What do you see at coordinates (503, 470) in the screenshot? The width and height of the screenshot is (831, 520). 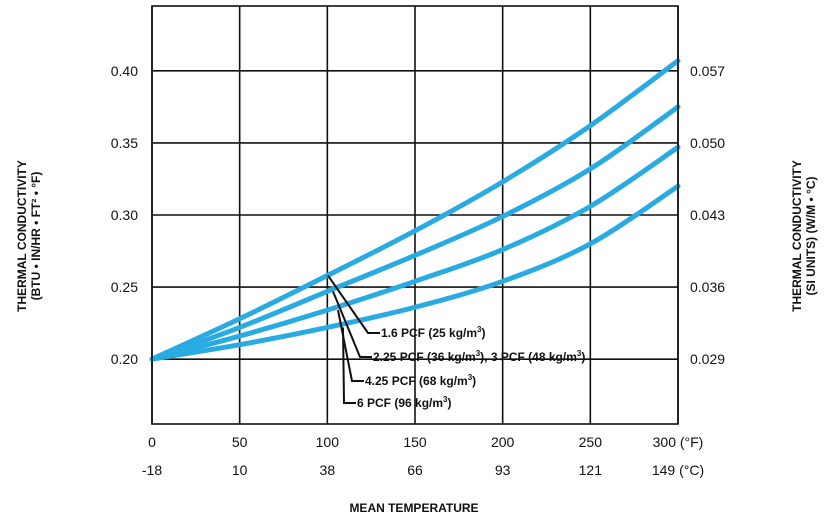 I see `x-tick-label-celsius: 93` at bounding box center [503, 470].